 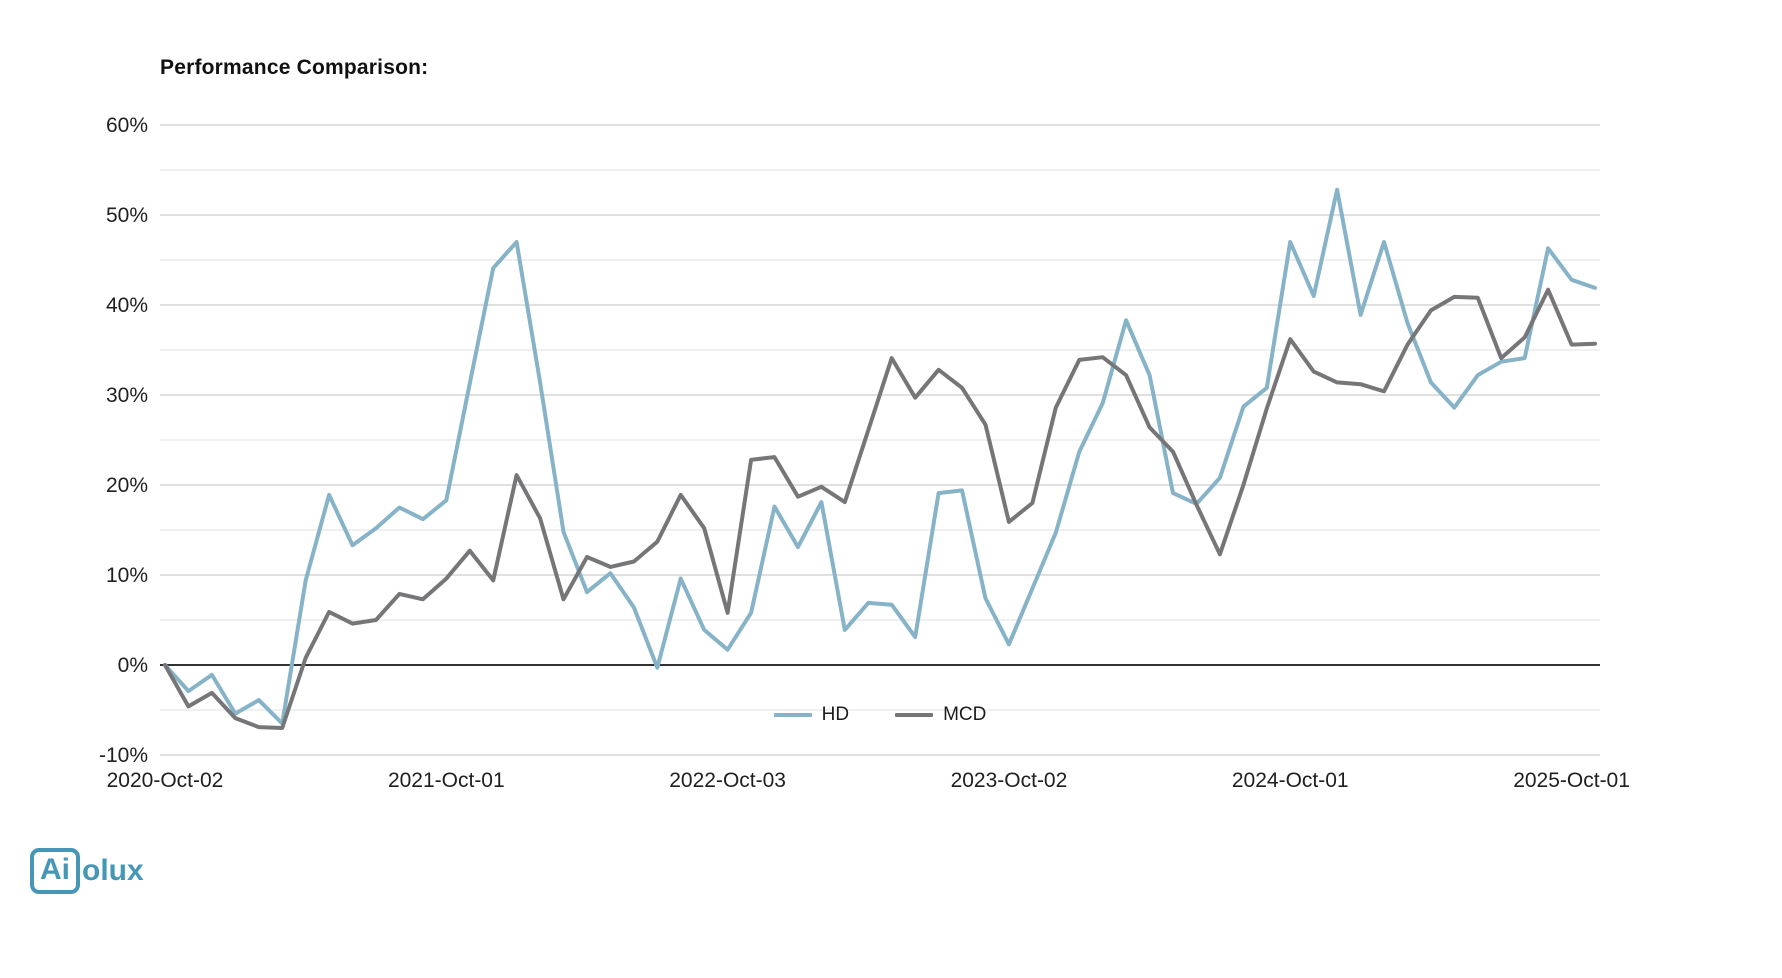 I want to click on y-tick-label: -10%, so click(x=123, y=755).